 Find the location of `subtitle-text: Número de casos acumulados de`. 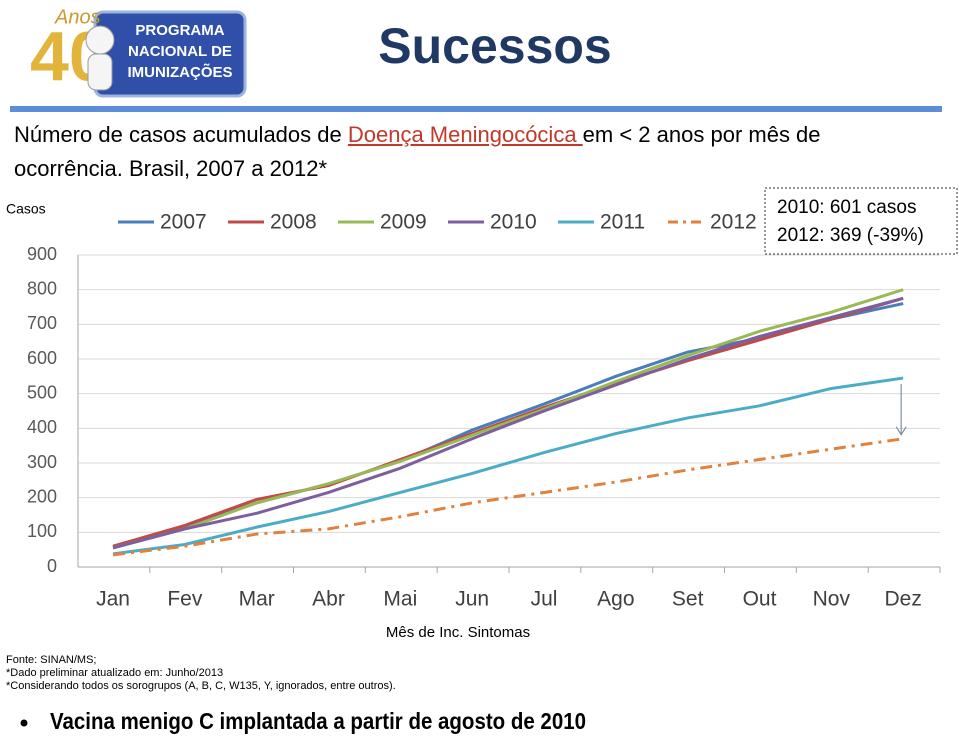

subtitle-text: Número de casos acumulados de is located at coordinates (181, 134).